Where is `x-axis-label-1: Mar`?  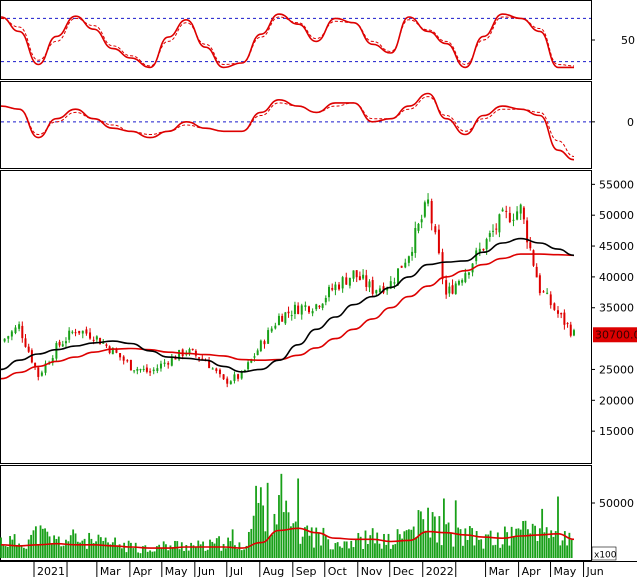 x-axis-label-1: Mar is located at coordinates (110, 571).